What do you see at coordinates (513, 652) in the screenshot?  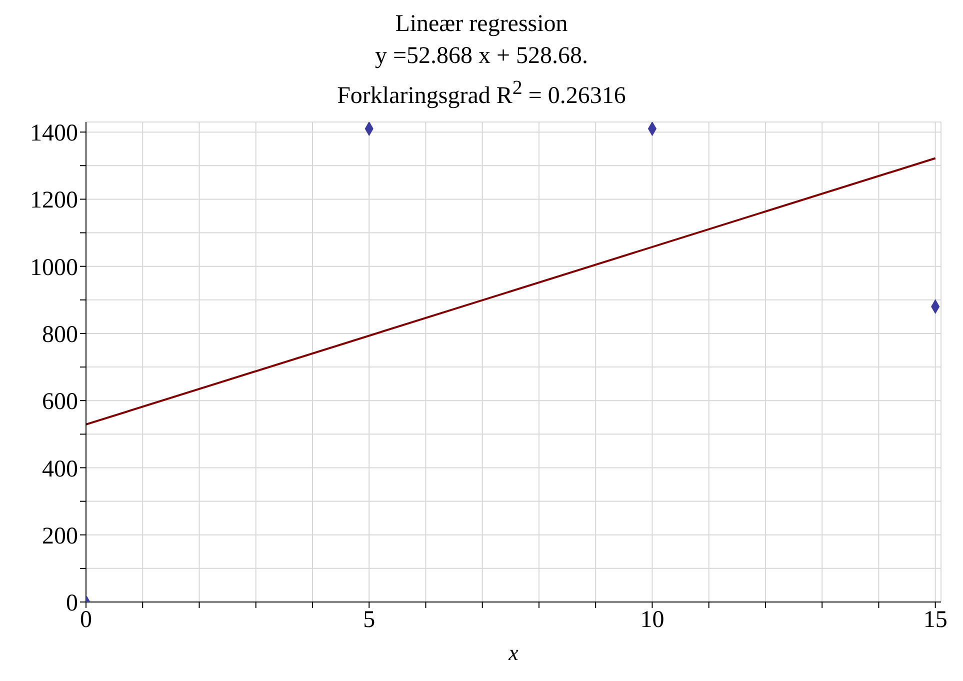 I see `x-axis-title: x` at bounding box center [513, 652].